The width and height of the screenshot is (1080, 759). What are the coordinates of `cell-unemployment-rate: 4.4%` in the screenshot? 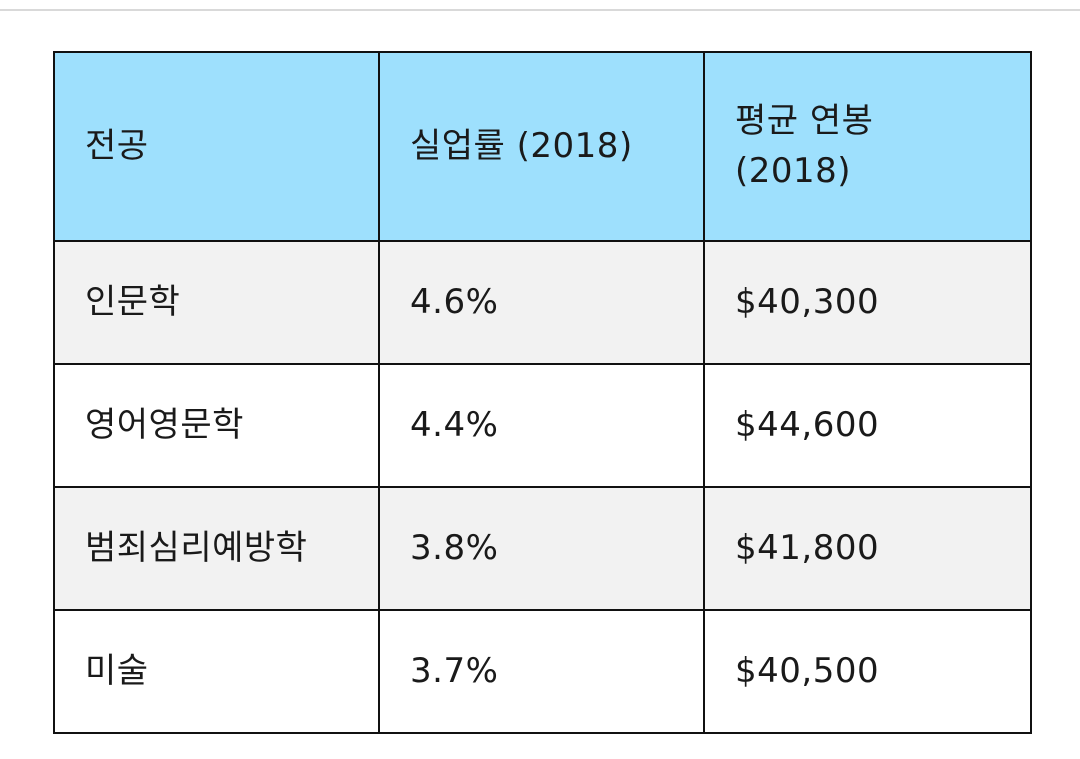 It's located at (541, 425).